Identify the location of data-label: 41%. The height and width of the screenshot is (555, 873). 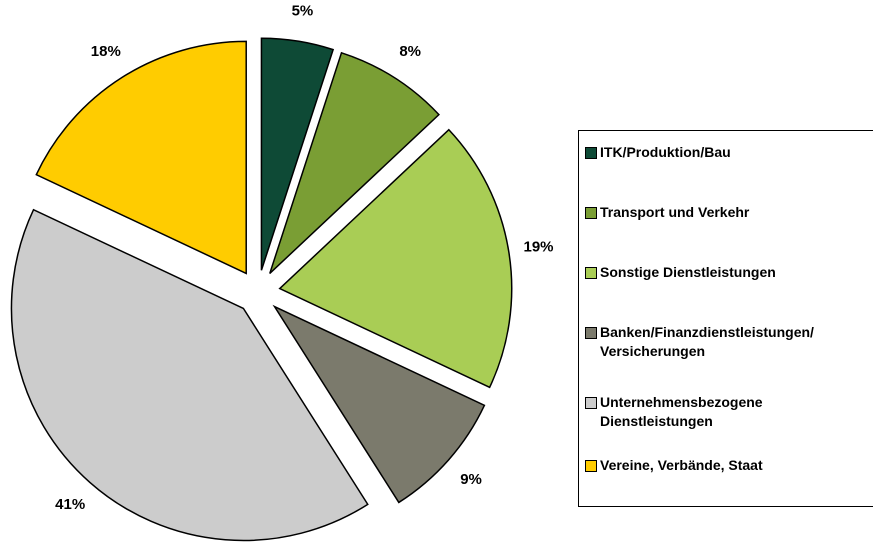
(70, 504).